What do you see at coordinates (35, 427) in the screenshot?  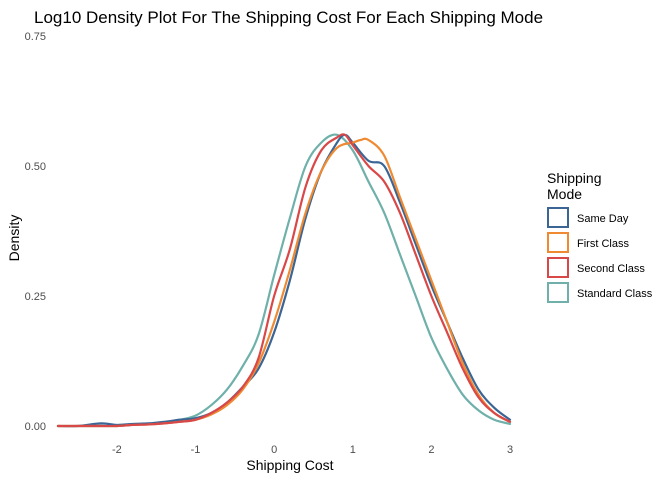 I see `y-tick-label: 0.00` at bounding box center [35, 427].